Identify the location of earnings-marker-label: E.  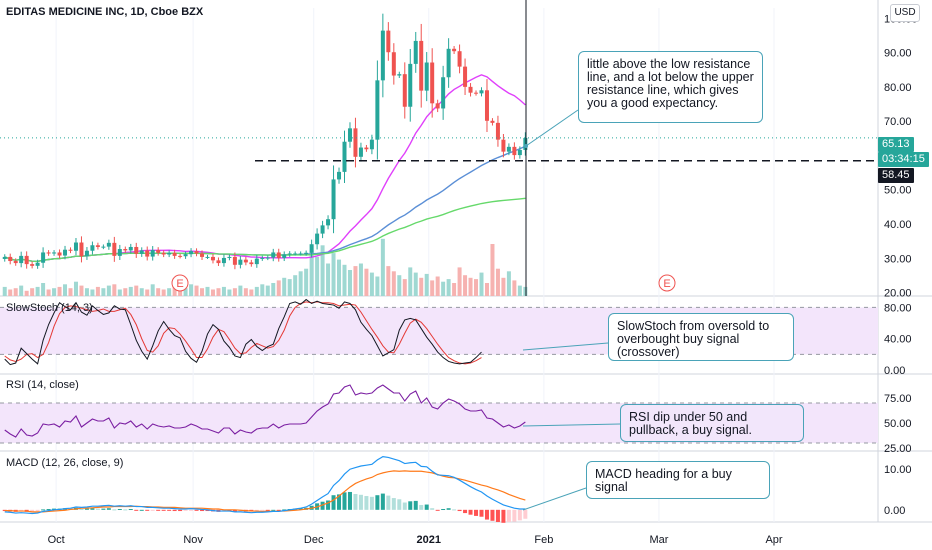
(179, 284).